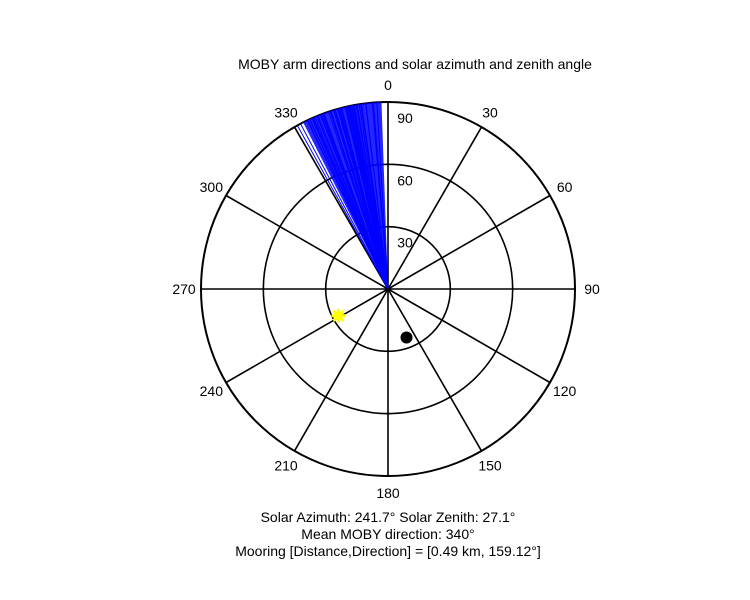 This screenshot has height=600, width=750. Describe the element at coordinates (388, 493) in the screenshot. I see `angle-tick-180: 180` at that location.